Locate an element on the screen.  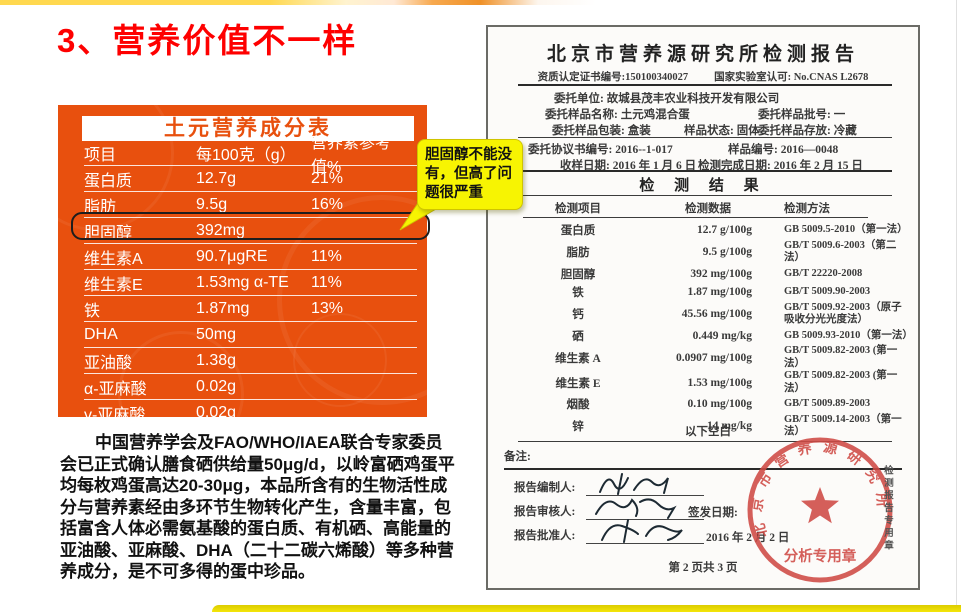
result-cell-data: 392 mg/100g is located at coordinates (721, 273).